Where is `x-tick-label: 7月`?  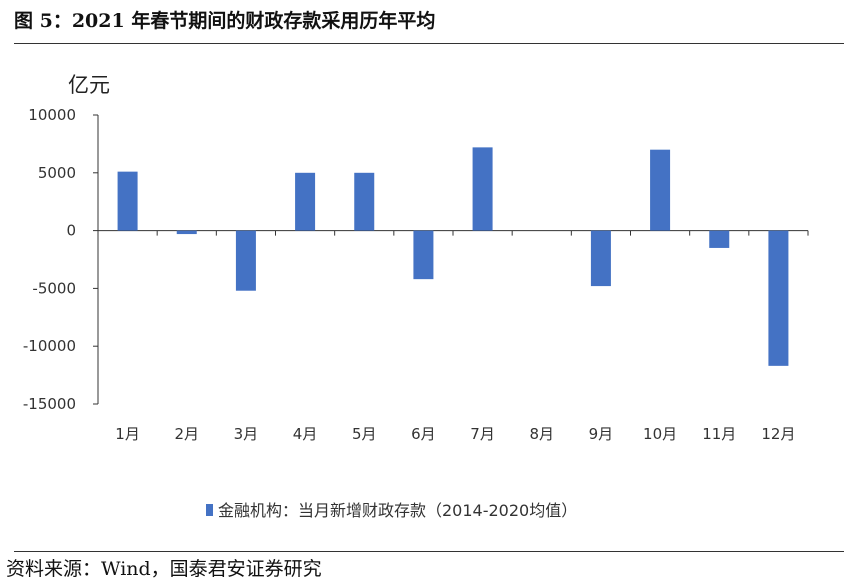 x-tick-label: 7月 is located at coordinates (482, 434).